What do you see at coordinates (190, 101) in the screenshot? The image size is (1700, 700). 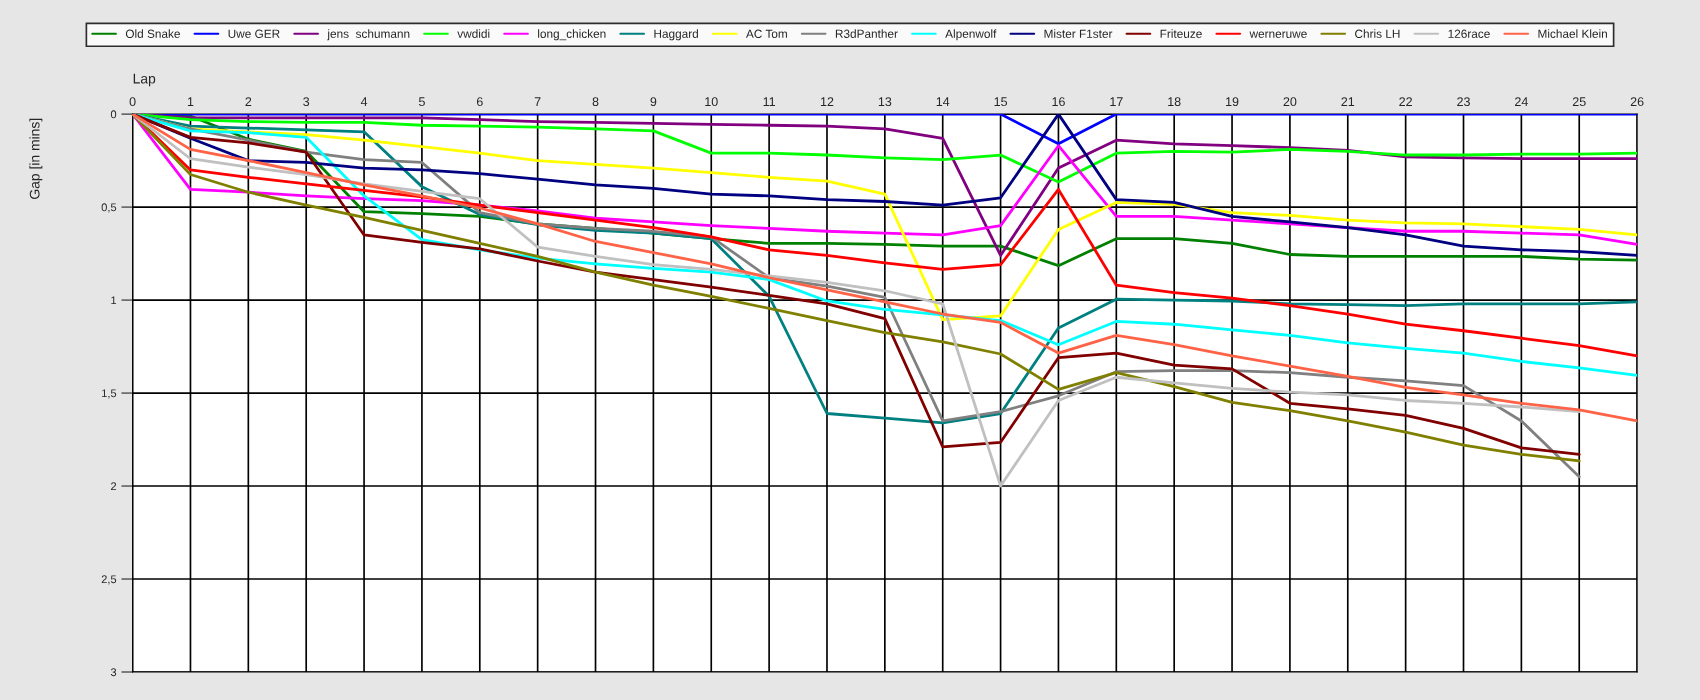 I see `x-tick-label: 1` at bounding box center [190, 101].